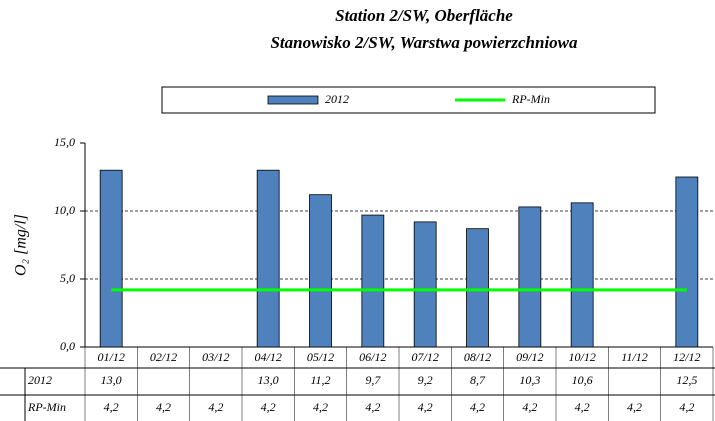 This screenshot has width=715, height=421. Describe the element at coordinates (67, 278) in the screenshot. I see `y-tick-label: 5,0` at that location.